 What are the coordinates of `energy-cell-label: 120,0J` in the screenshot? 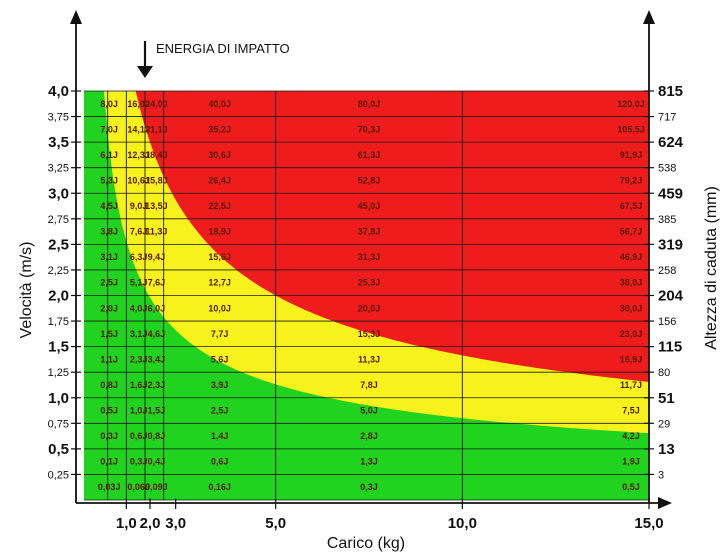 It's located at (631, 104).